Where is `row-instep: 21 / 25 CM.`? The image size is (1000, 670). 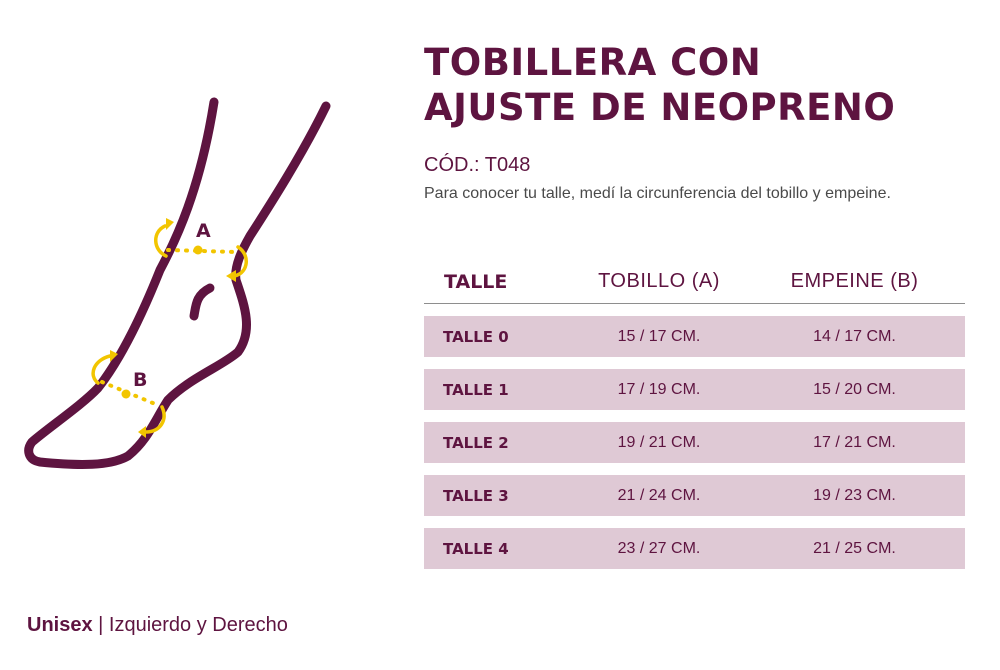 row-instep: 21 / 25 CM. is located at coordinates (854, 548).